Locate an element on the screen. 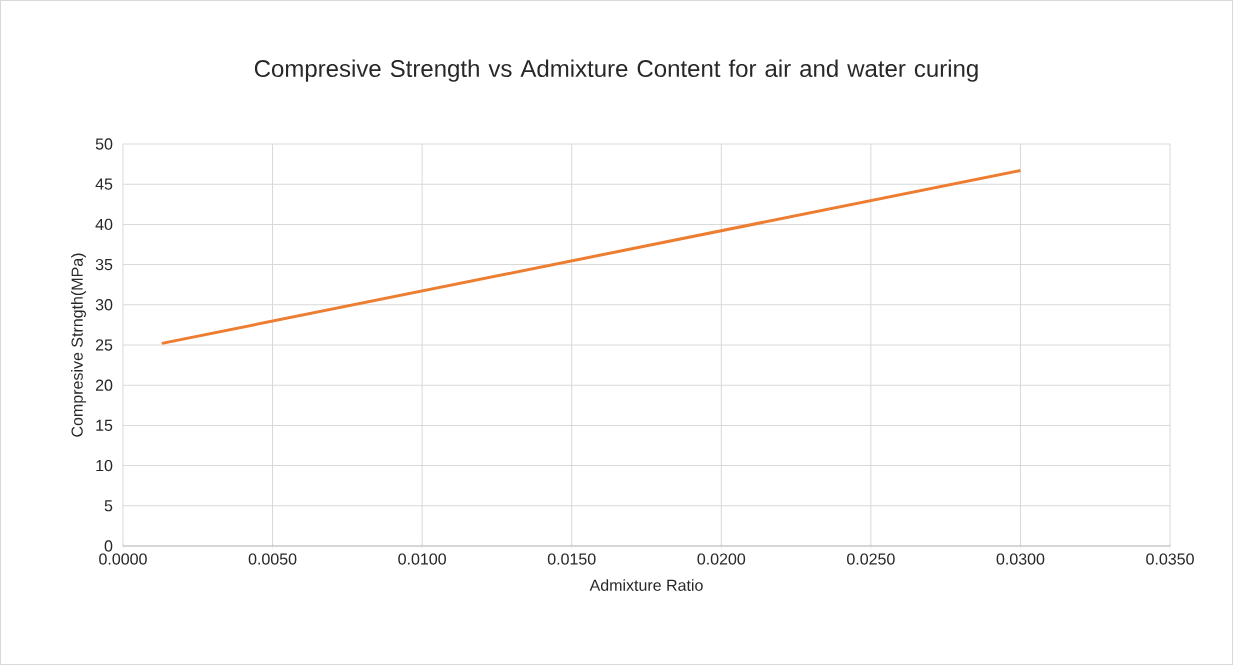  y-tick-label: 45 is located at coordinates (104, 184).